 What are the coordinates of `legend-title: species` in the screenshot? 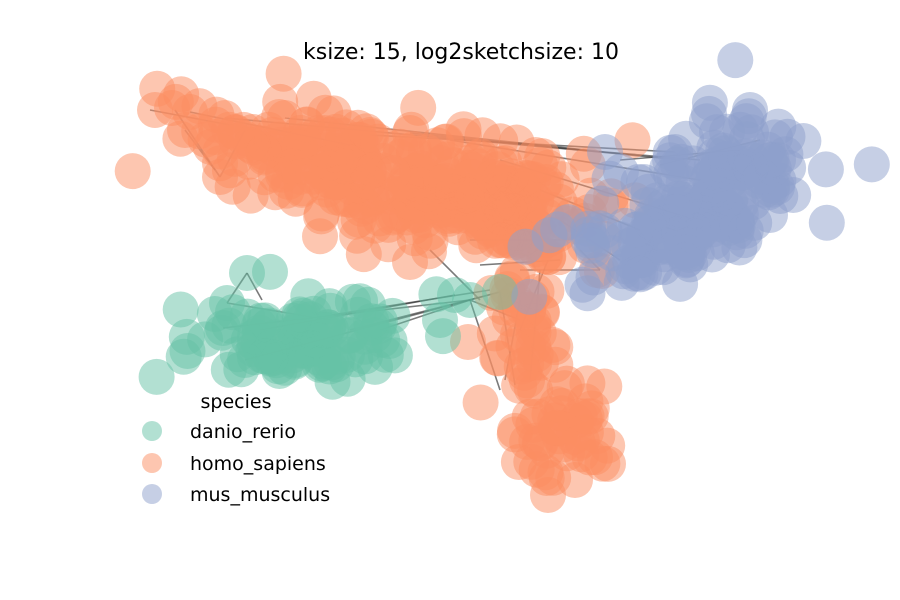 It's located at (236, 402).